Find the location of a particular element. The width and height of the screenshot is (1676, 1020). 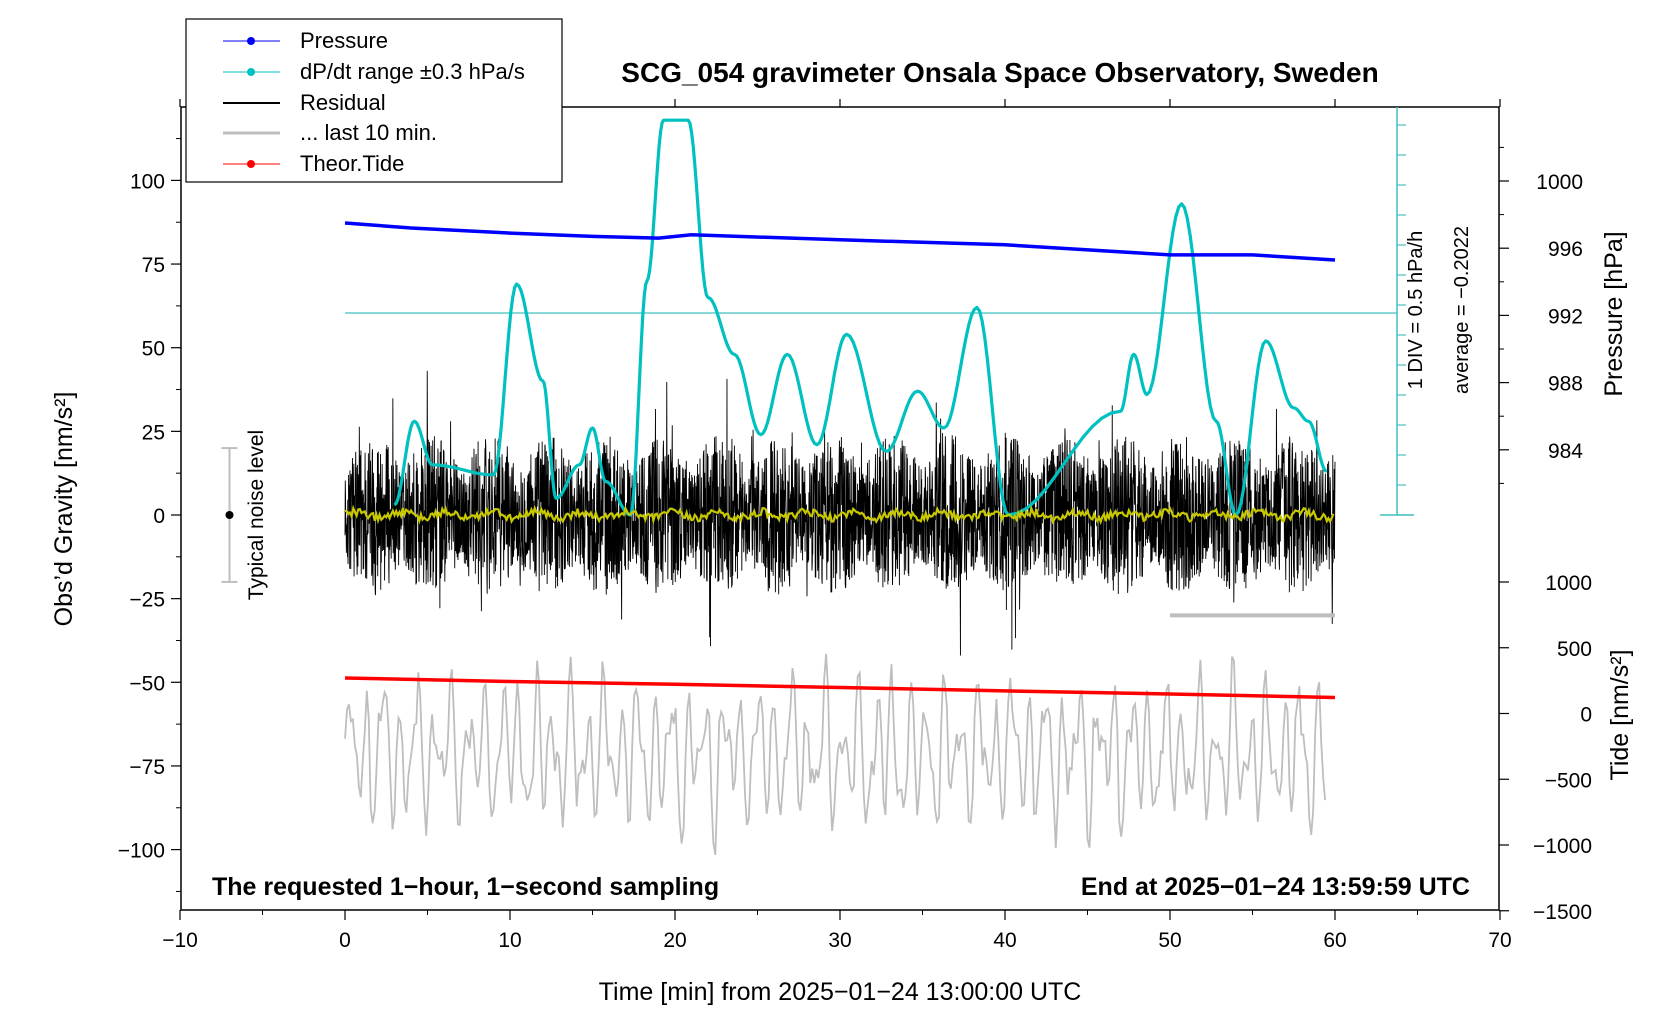

legend-item-last10: ... last 10 min. is located at coordinates (330, 132).